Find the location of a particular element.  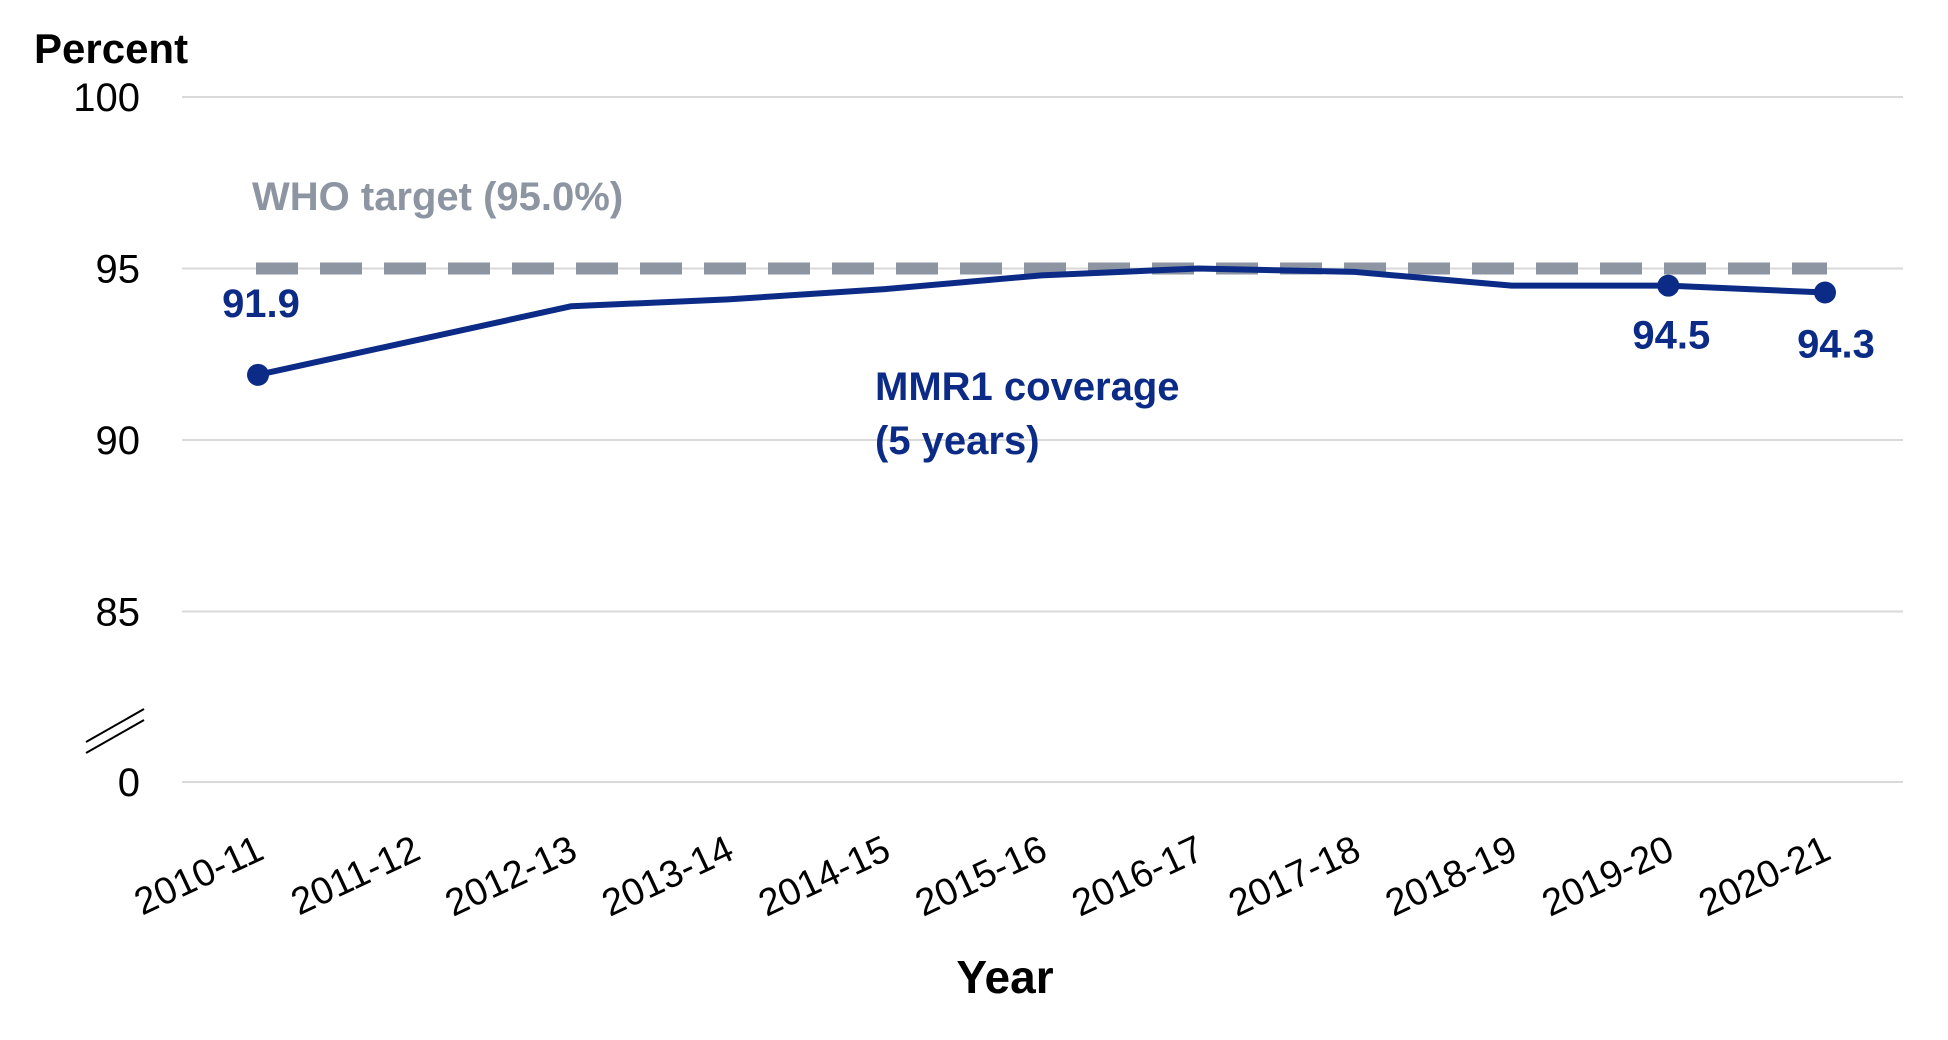

series-label-line-1: MMR1 coverage is located at coordinates (1027, 387).